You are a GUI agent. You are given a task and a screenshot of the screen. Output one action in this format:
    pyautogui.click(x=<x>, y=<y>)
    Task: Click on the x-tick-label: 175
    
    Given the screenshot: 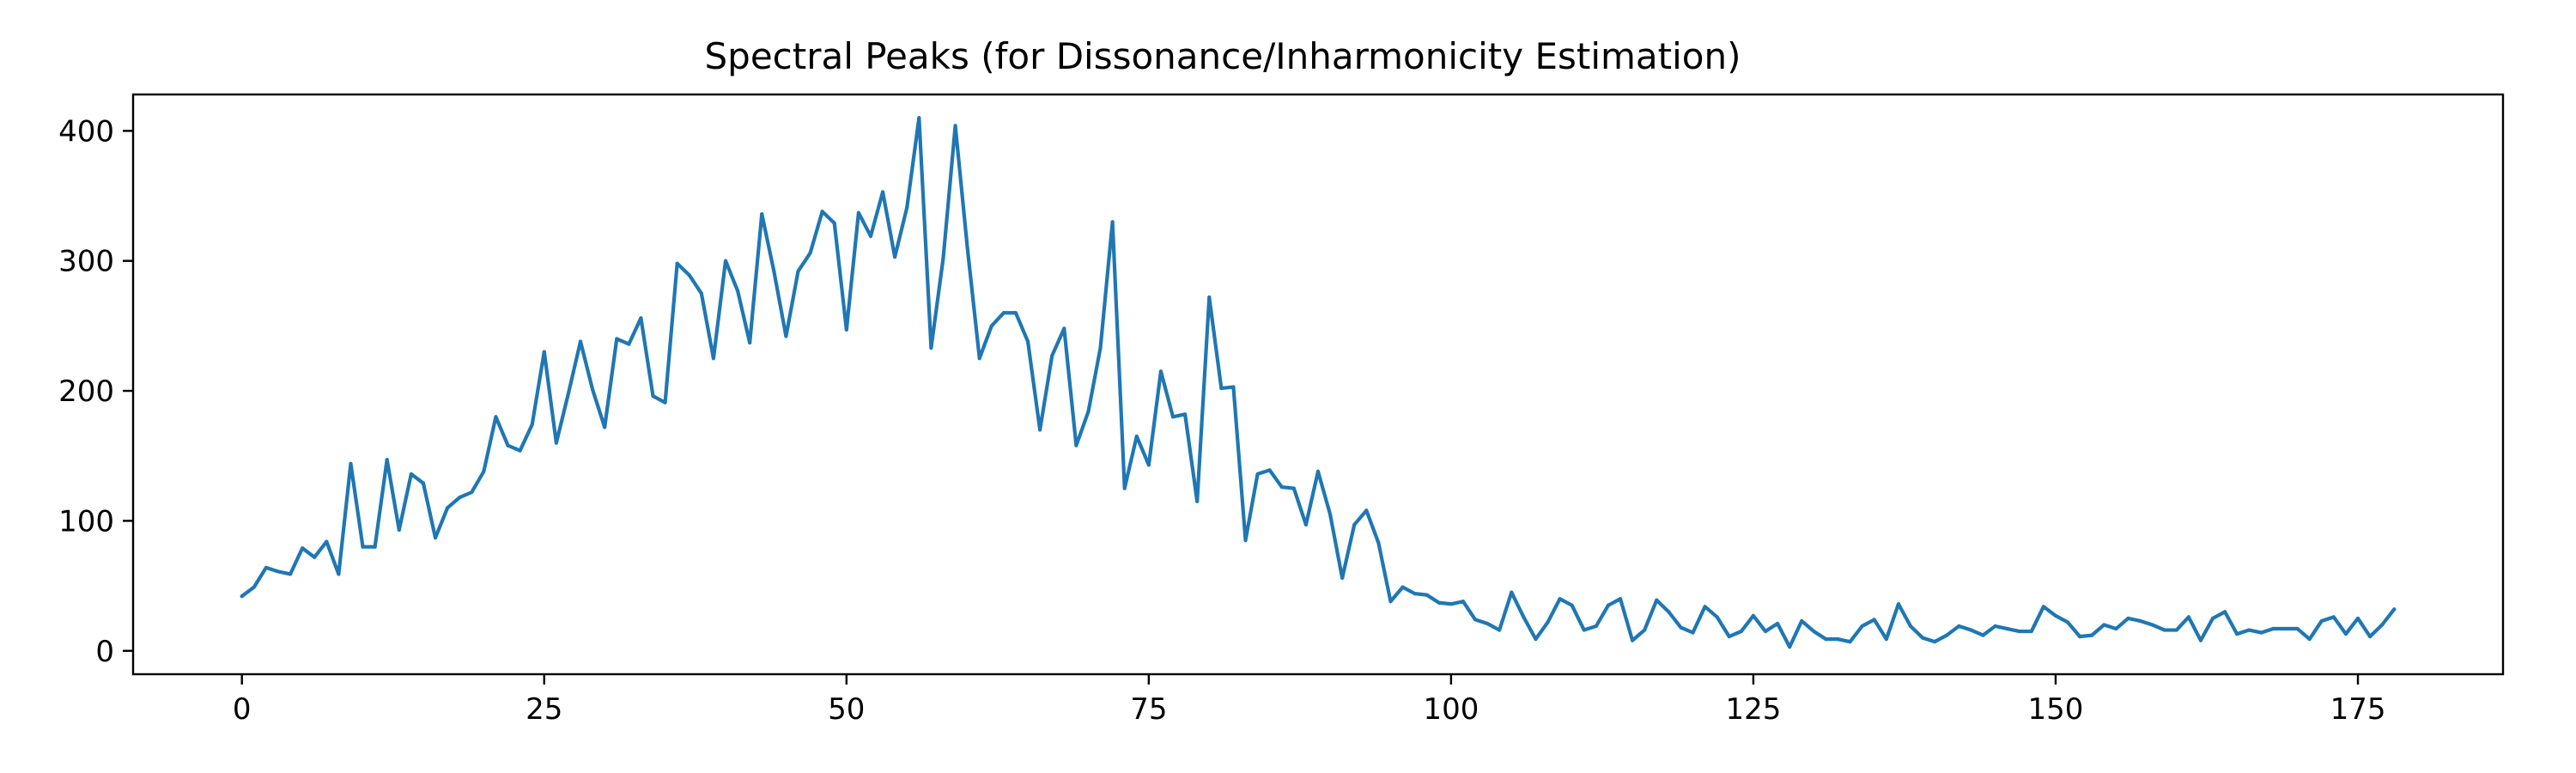 What is the action you would take?
    pyautogui.click(x=2358, y=709)
    